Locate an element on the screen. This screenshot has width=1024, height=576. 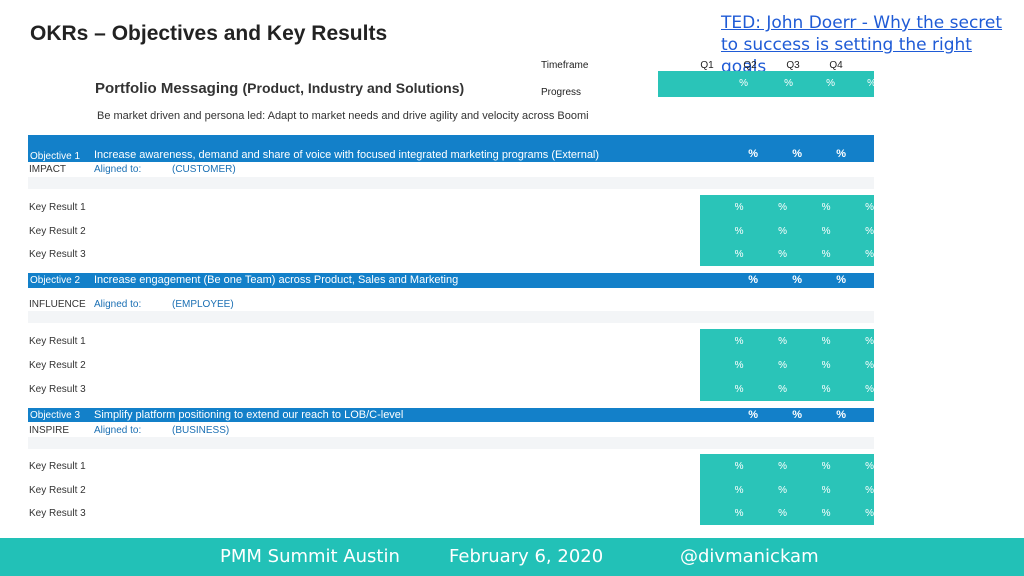
objective-3-q3-pct: % is located at coordinates (841, 415).